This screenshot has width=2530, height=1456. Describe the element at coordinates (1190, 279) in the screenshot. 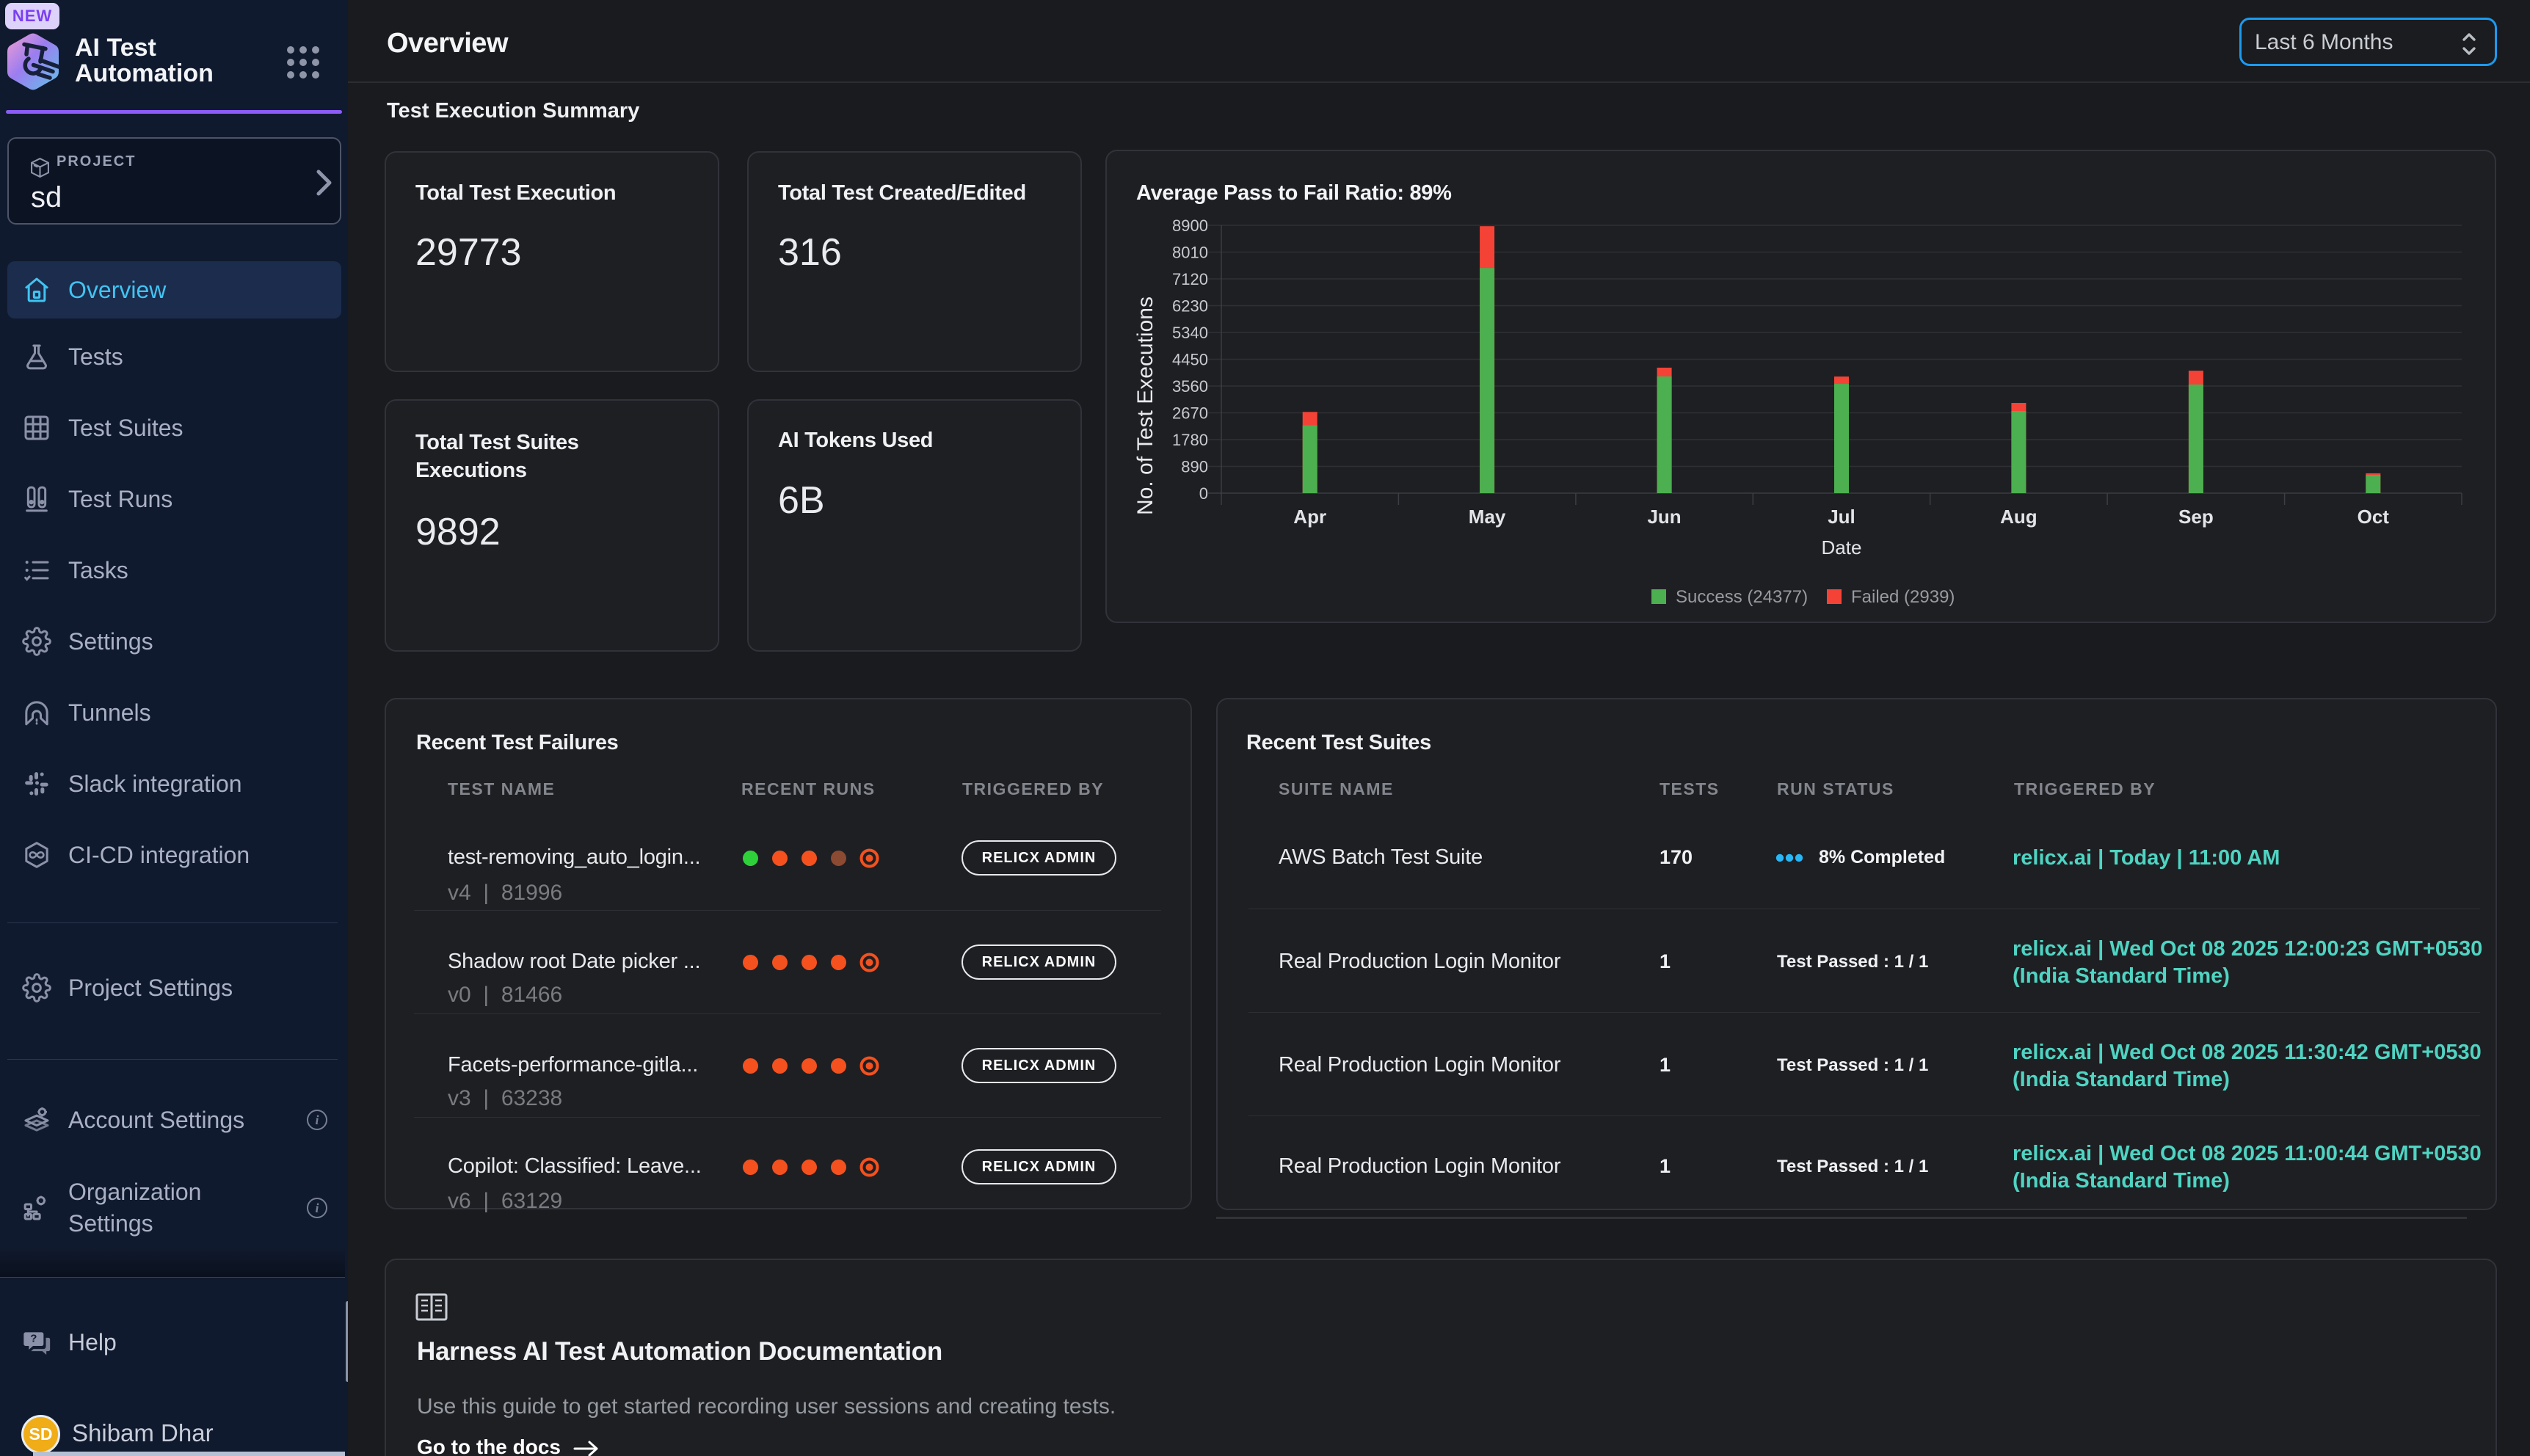

I see `svg-text: 7120` at that location.